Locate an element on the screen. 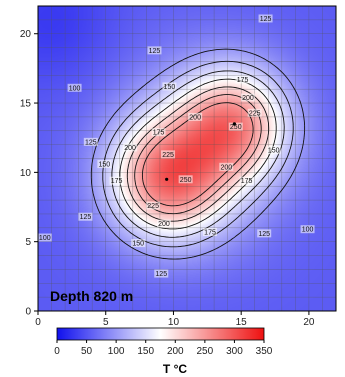  hot-spot-marker is located at coordinates (234, 124).